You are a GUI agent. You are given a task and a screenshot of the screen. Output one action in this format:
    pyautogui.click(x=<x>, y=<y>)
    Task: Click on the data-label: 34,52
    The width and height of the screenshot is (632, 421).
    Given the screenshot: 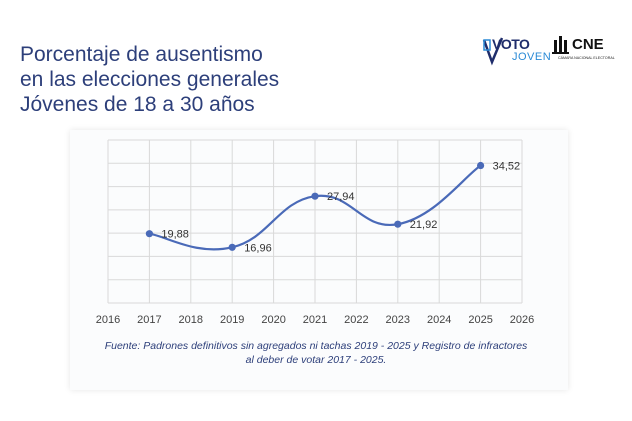 What is the action you would take?
    pyautogui.click(x=507, y=167)
    